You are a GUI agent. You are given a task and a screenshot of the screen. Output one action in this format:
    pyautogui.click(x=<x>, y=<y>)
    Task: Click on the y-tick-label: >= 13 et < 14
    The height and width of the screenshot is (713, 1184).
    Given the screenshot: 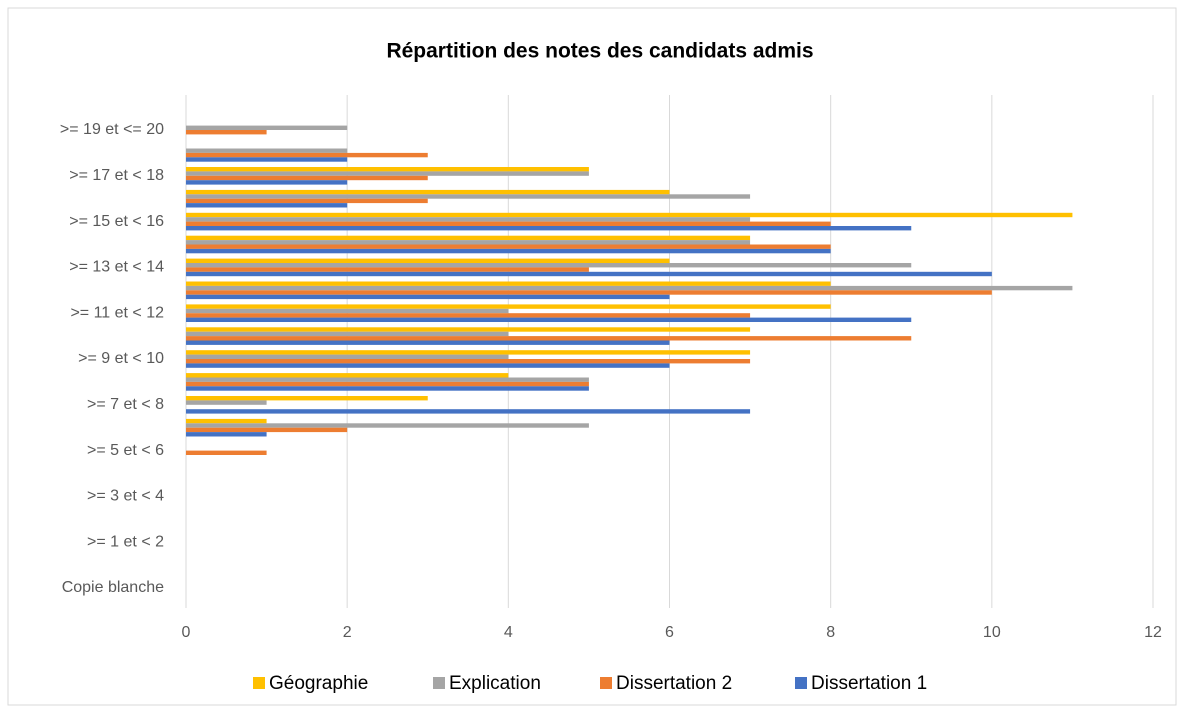 What is the action you would take?
    pyautogui.click(x=116, y=267)
    